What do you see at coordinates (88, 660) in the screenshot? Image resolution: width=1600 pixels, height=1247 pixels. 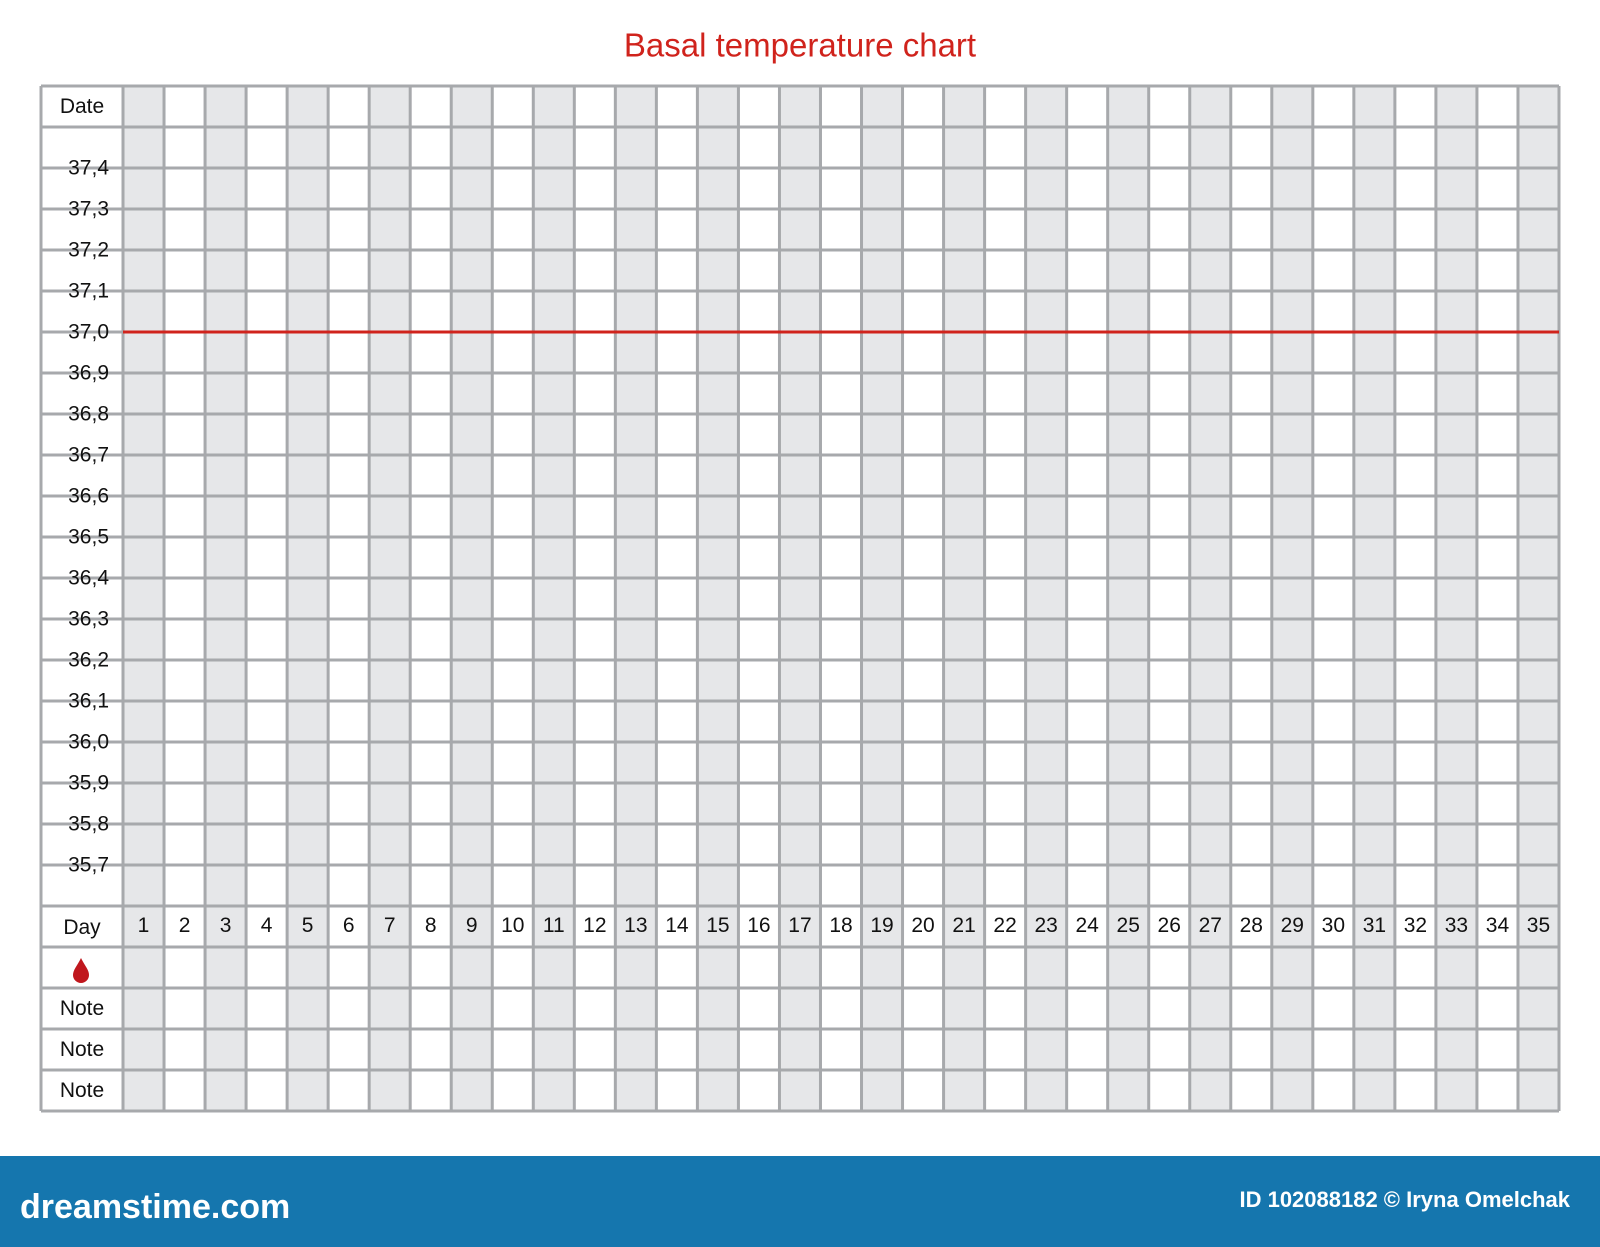 I see `y-tick-label: 36,2` at bounding box center [88, 660].